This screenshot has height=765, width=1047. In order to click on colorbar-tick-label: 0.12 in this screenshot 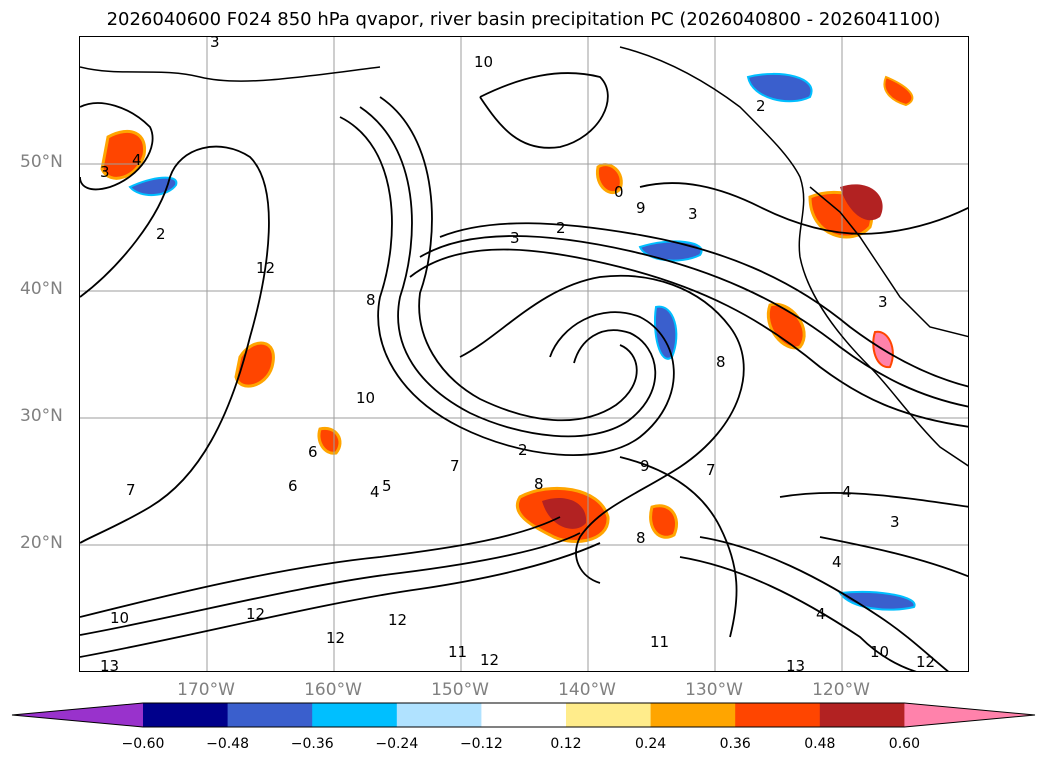, I will do `click(566, 744)`.